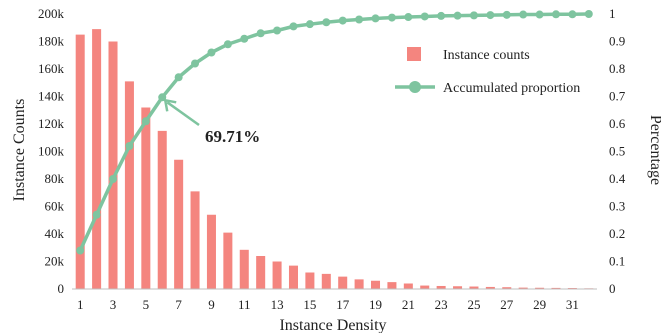 This screenshot has width=661, height=333. I want to click on y-right-tick-label-10: 1, so click(612, 13).